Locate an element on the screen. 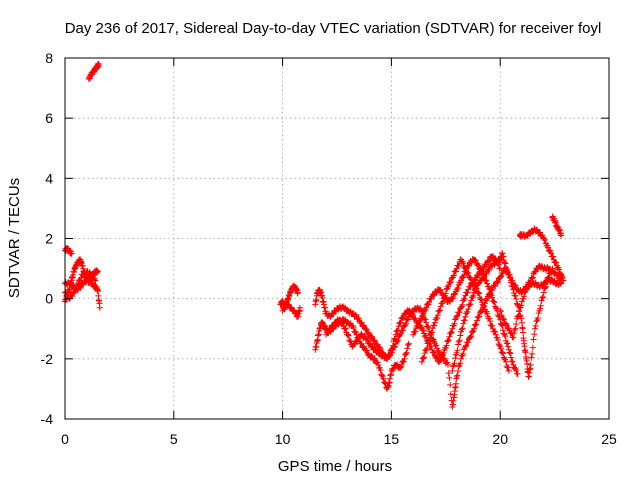  series-s11 is located at coordinates (465, 316).